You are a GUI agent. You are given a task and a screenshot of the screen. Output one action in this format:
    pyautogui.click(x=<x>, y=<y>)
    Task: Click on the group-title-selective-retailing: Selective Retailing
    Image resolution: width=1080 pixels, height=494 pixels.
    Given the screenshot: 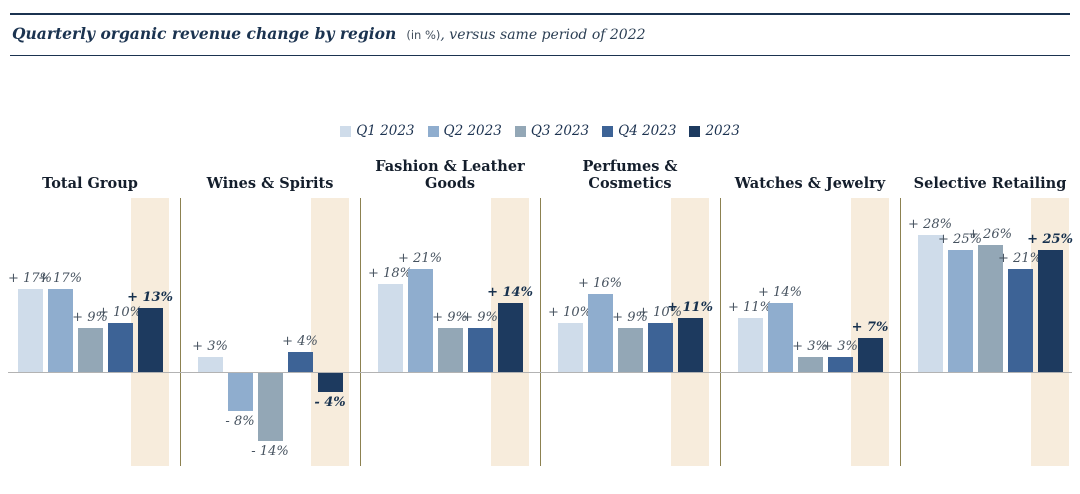 What is the action you would take?
    pyautogui.click(x=990, y=183)
    